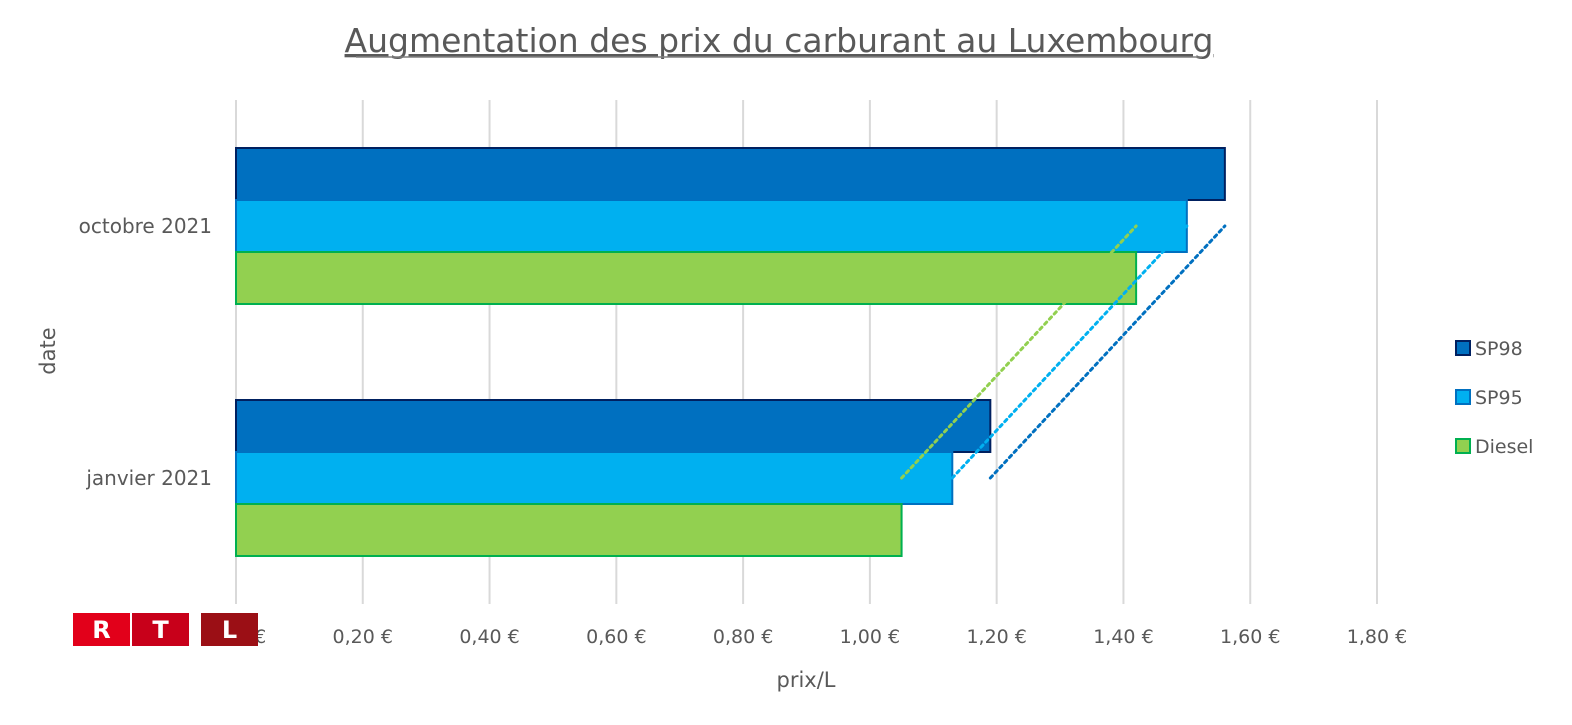 Image resolution: width=1572 pixels, height=725 pixels. I want to click on legend-swatch-sp95, so click(1463, 397).